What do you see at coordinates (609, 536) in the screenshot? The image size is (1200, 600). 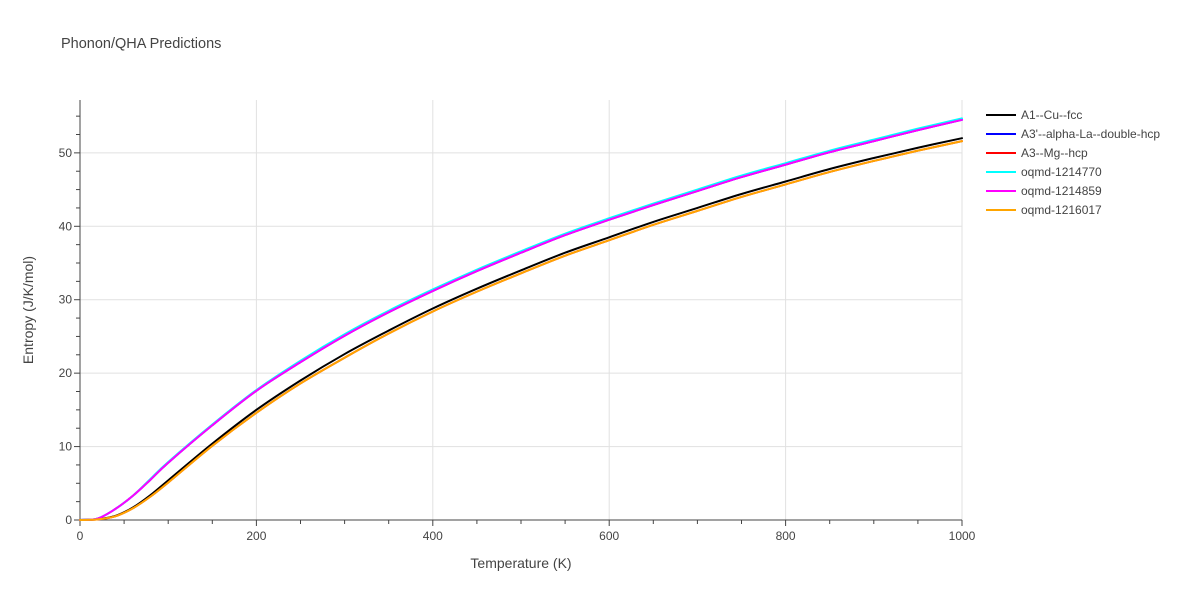 I see `x-tick-label: 600` at bounding box center [609, 536].